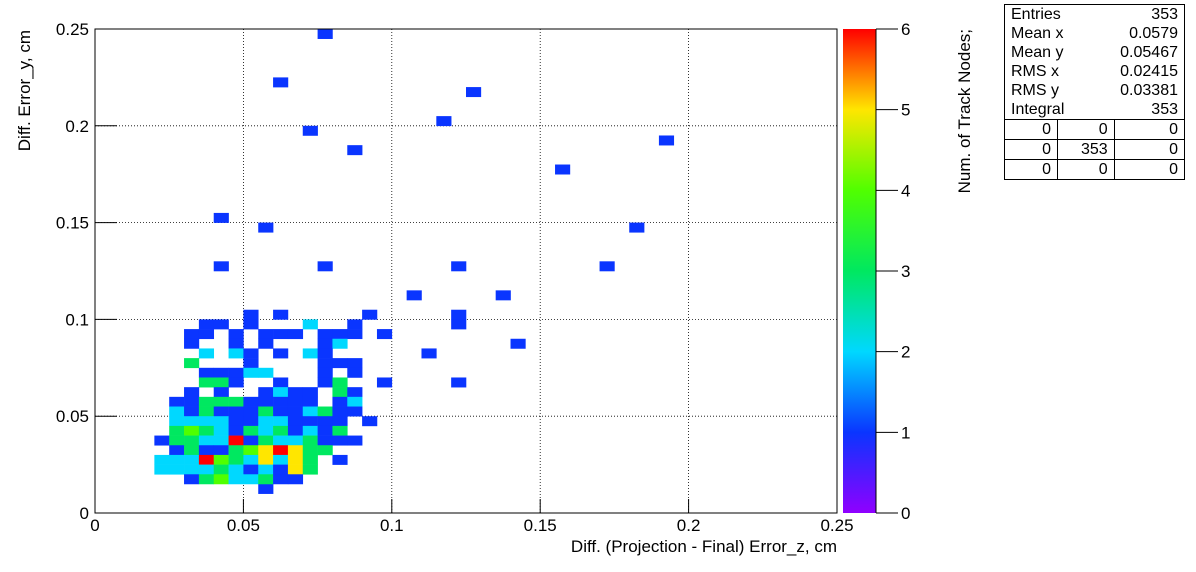  I want to click on x-tick-label: 0, so click(94, 525).